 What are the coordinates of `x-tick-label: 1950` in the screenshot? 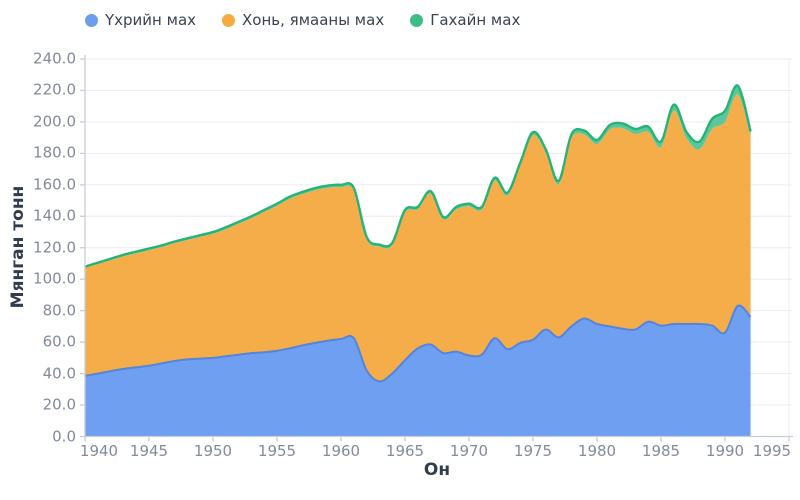 It's located at (213, 451).